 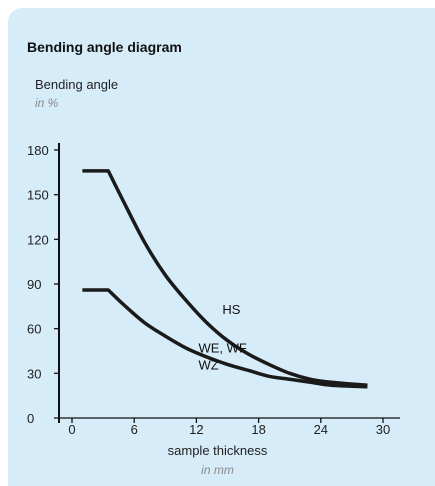 I want to click on x-tick-label: 24, so click(x=321, y=429).